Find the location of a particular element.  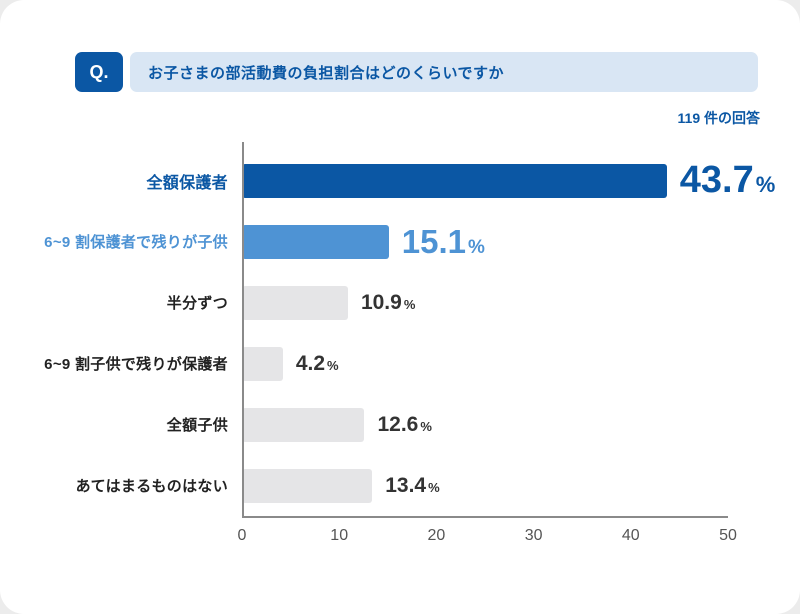

q-badge: Q. is located at coordinates (99, 72).